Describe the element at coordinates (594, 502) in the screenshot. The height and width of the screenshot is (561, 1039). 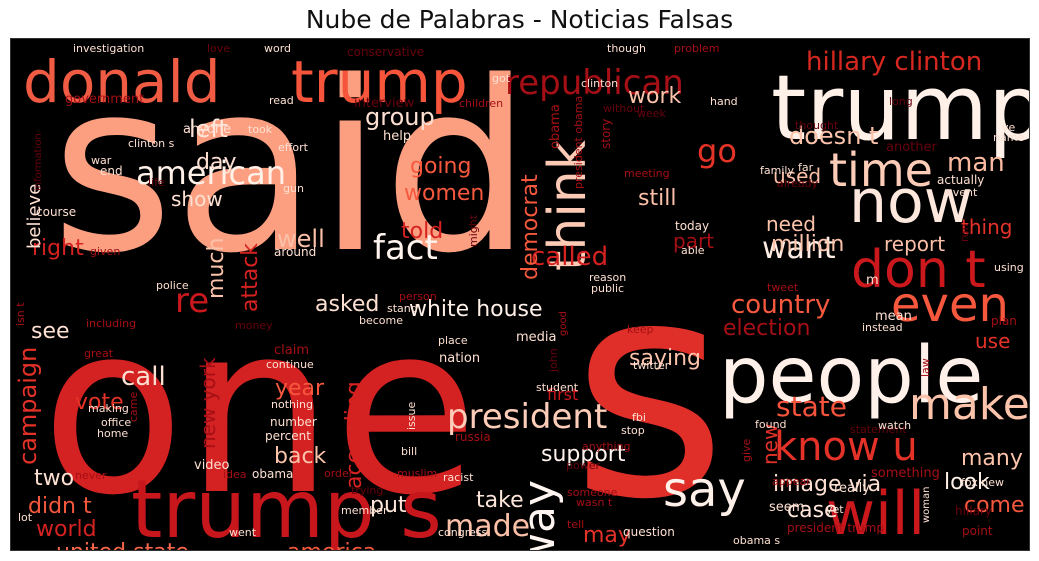
I see `word-wasn-t: wasn t` at that location.